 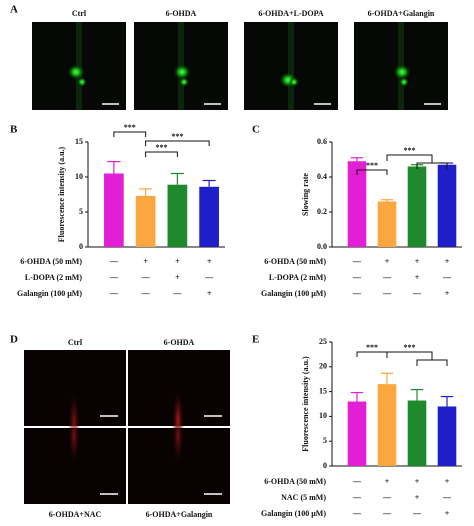 What do you see at coordinates (322, 246) in the screenshot?
I see `y-tick-label: 0.0` at bounding box center [322, 246].